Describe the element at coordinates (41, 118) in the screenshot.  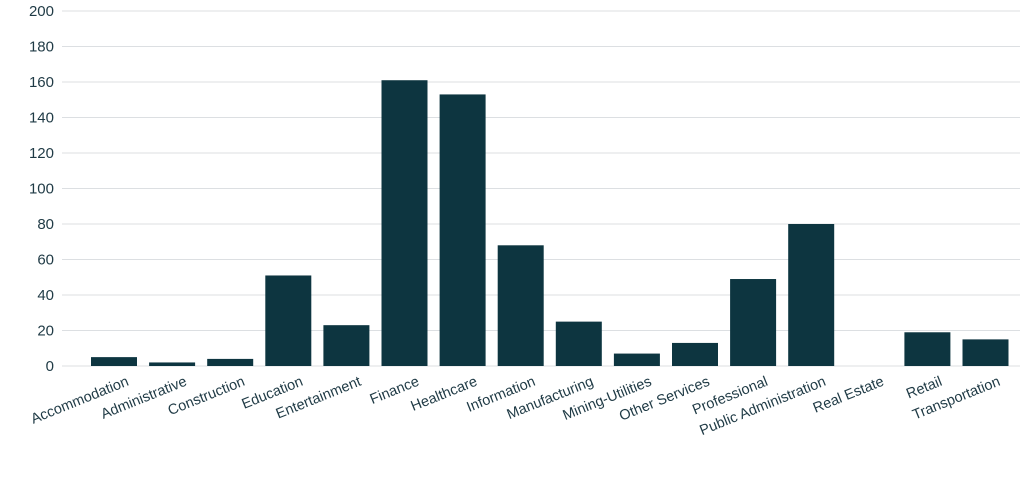
I see `y-tick-label: 140` at that location.